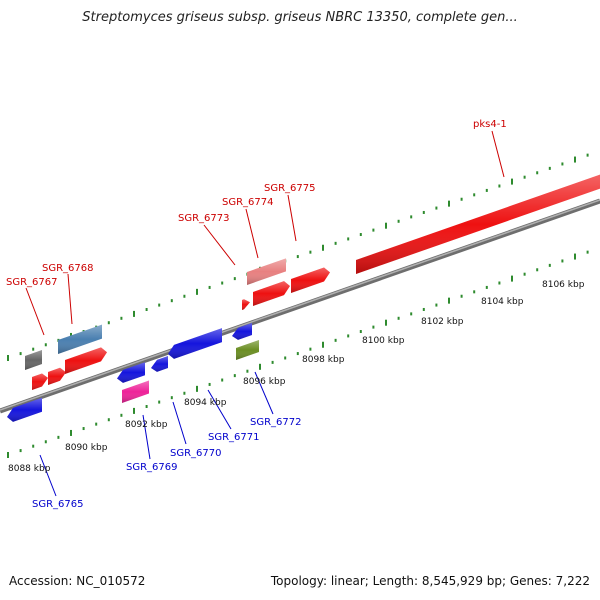  I want to click on gene-label-sgr_6770: SGR_6770, so click(196, 453).